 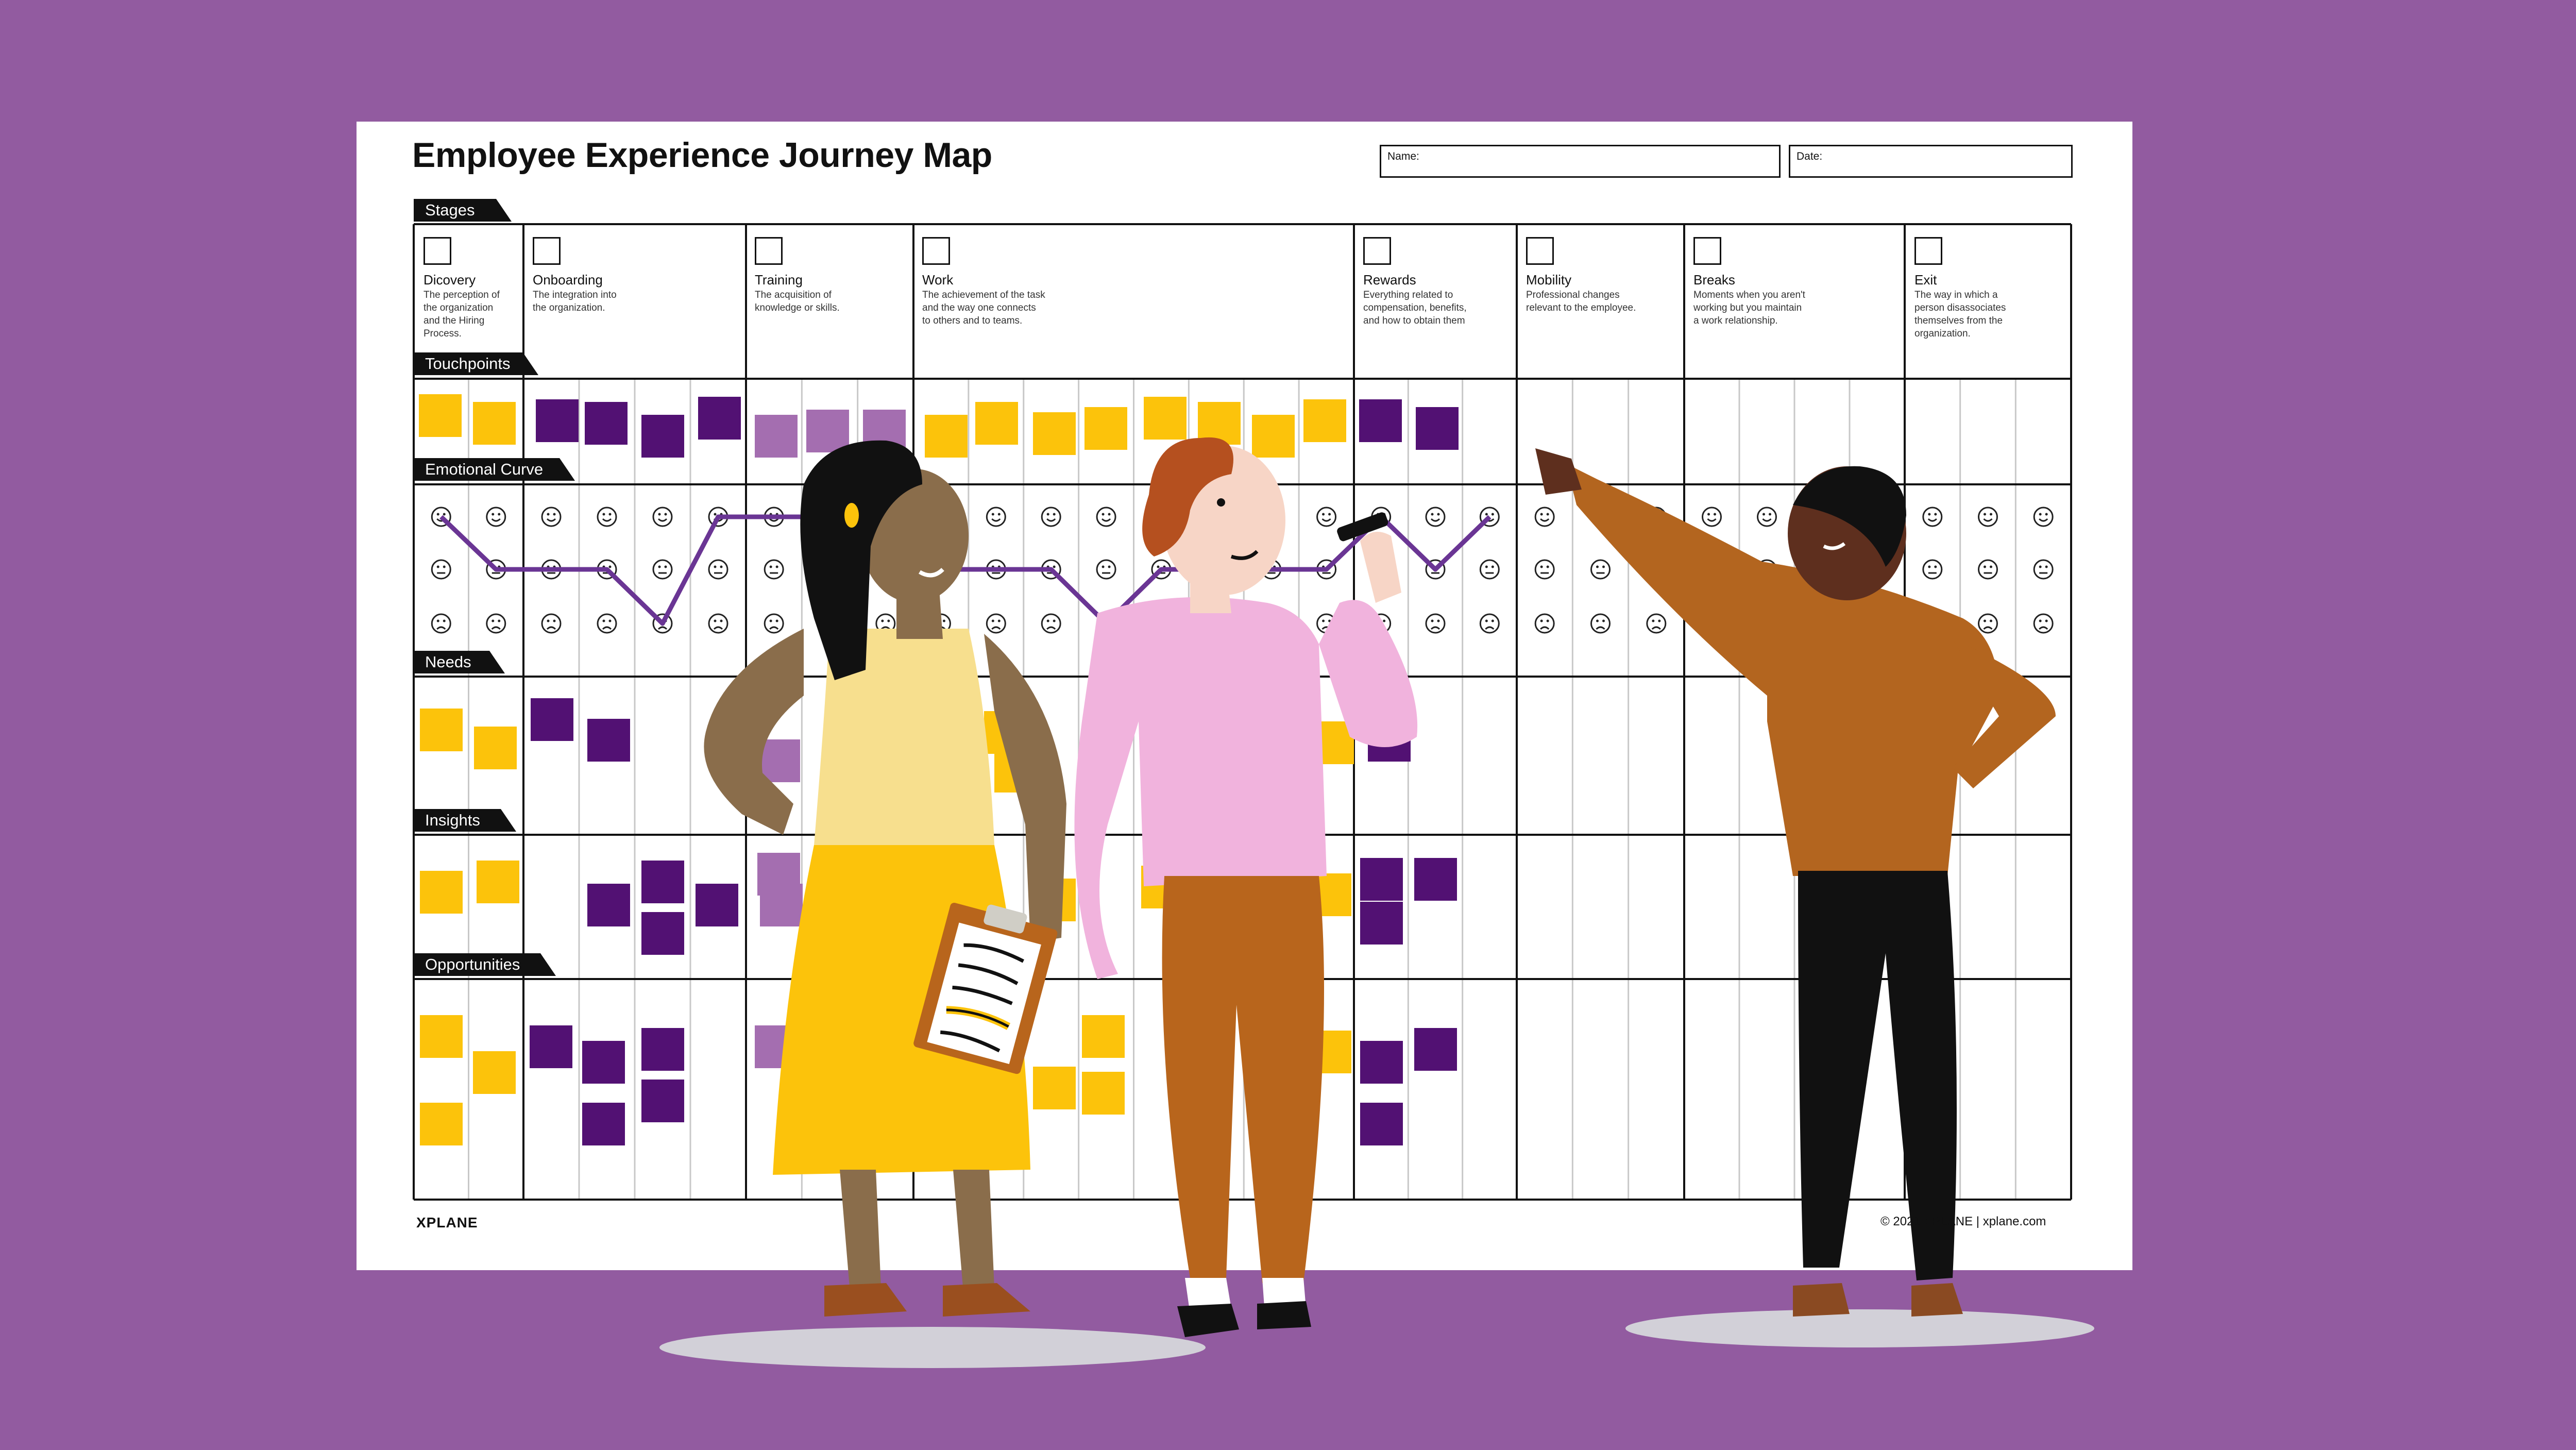 What do you see at coordinates (1928, 251) in the screenshot?
I see `exit-arrow-icon` at bounding box center [1928, 251].